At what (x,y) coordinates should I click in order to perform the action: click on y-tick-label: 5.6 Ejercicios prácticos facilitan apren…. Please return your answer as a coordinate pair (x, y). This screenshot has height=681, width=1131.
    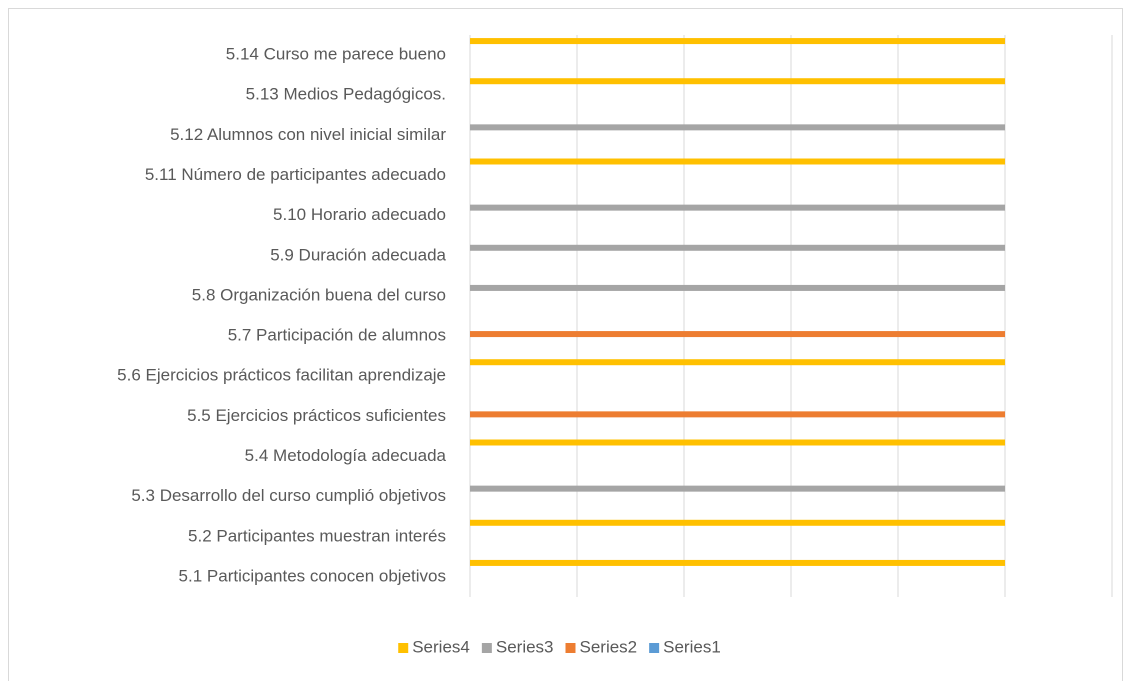
    Looking at the image, I should click on (281, 375).